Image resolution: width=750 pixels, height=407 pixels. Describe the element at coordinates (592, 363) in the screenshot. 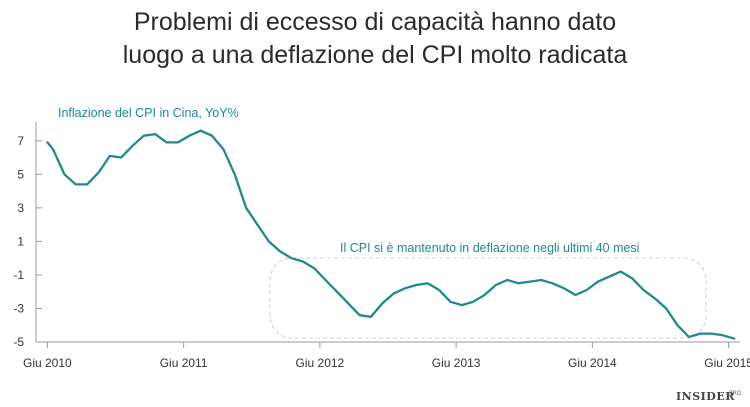

I see `x-tick-label: Giu 2014` at that location.